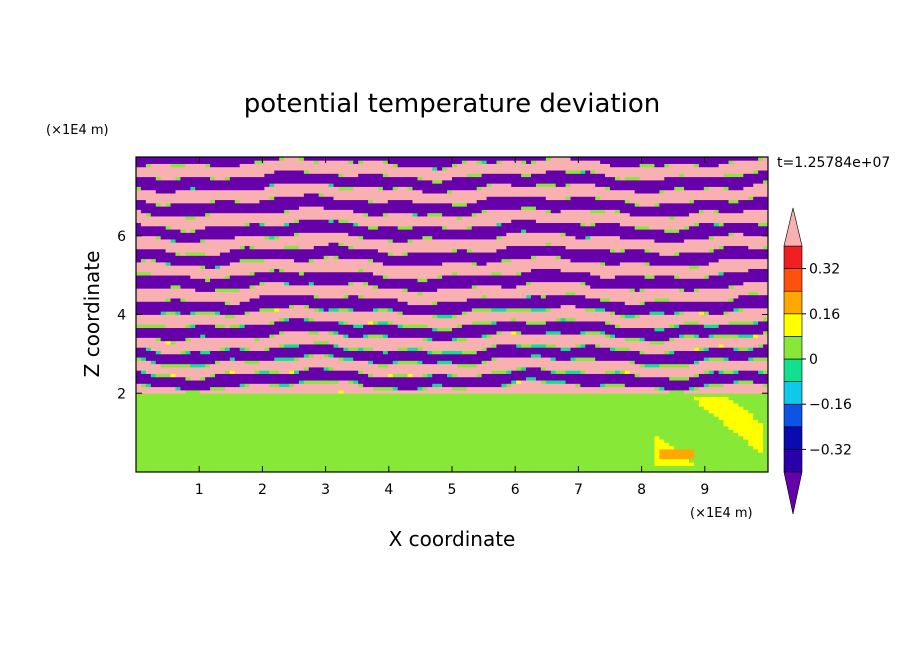 Image resolution: width=904 pixels, height=654 pixels. Describe the element at coordinates (452, 490) in the screenshot. I see `x-tick-label: 5` at that location.